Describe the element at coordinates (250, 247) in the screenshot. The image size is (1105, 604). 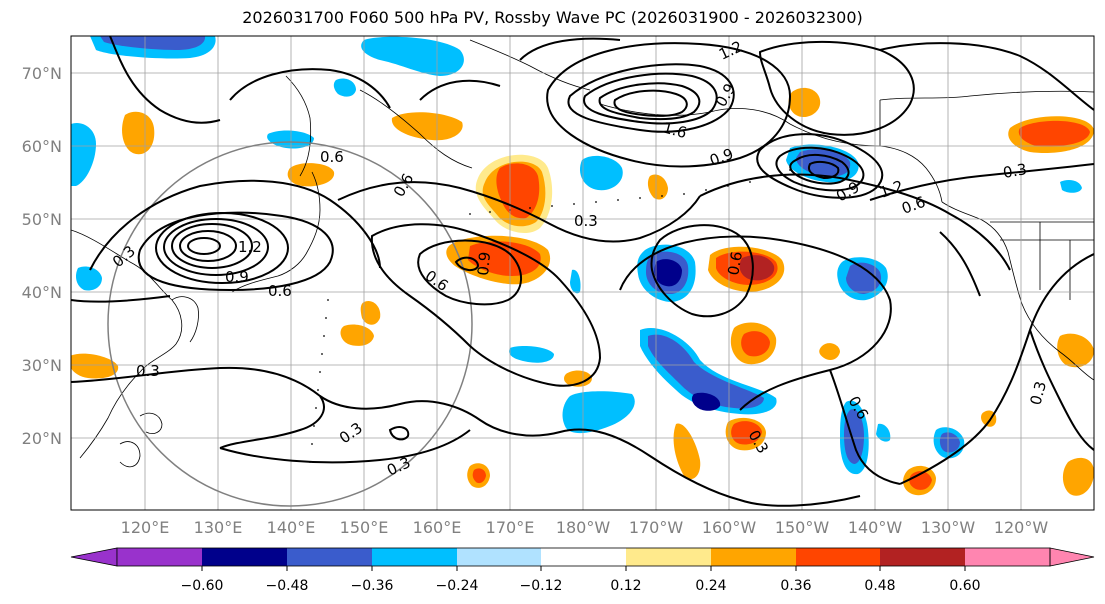
I see `contour-label: 1.2` at that location.